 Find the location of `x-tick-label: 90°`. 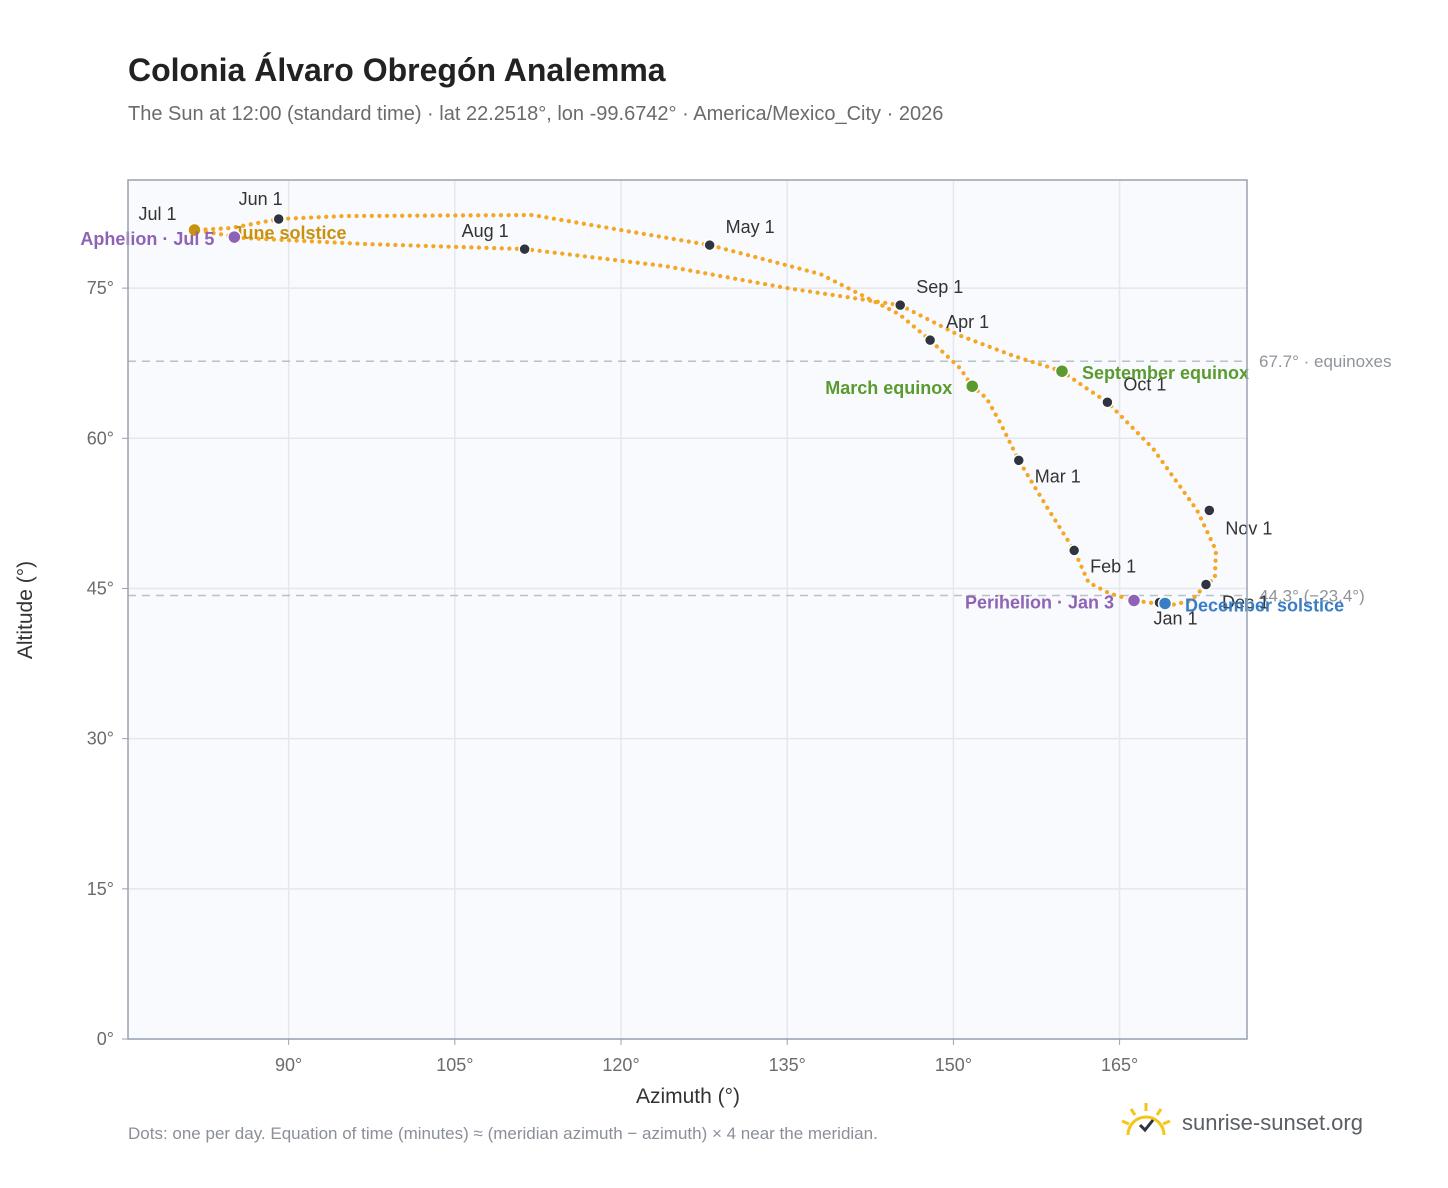

x-tick-label: 90° is located at coordinates (288, 1065).